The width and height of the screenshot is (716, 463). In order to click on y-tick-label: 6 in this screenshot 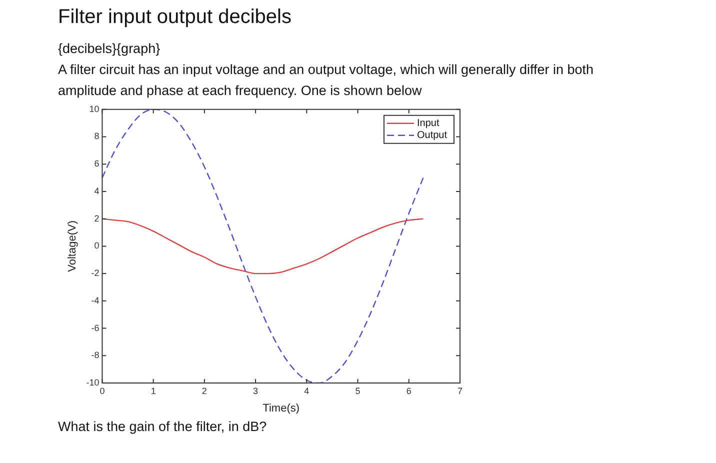, I will do `click(97, 163)`.